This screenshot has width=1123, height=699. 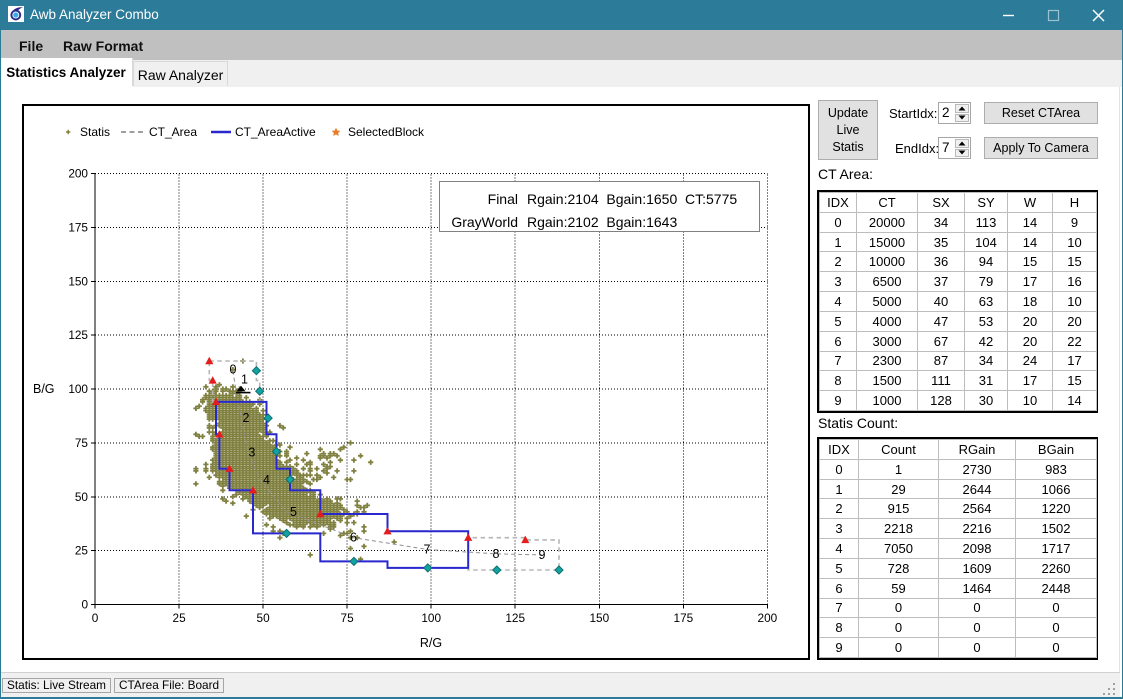 What do you see at coordinates (503, 199) in the screenshot?
I see `svg-text: Final` at bounding box center [503, 199].